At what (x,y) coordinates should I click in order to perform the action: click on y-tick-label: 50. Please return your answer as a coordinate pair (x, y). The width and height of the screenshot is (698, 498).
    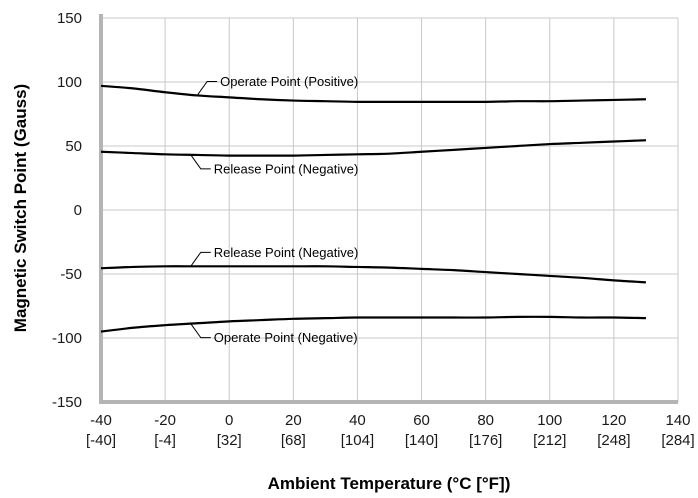
    Looking at the image, I should click on (73, 146).